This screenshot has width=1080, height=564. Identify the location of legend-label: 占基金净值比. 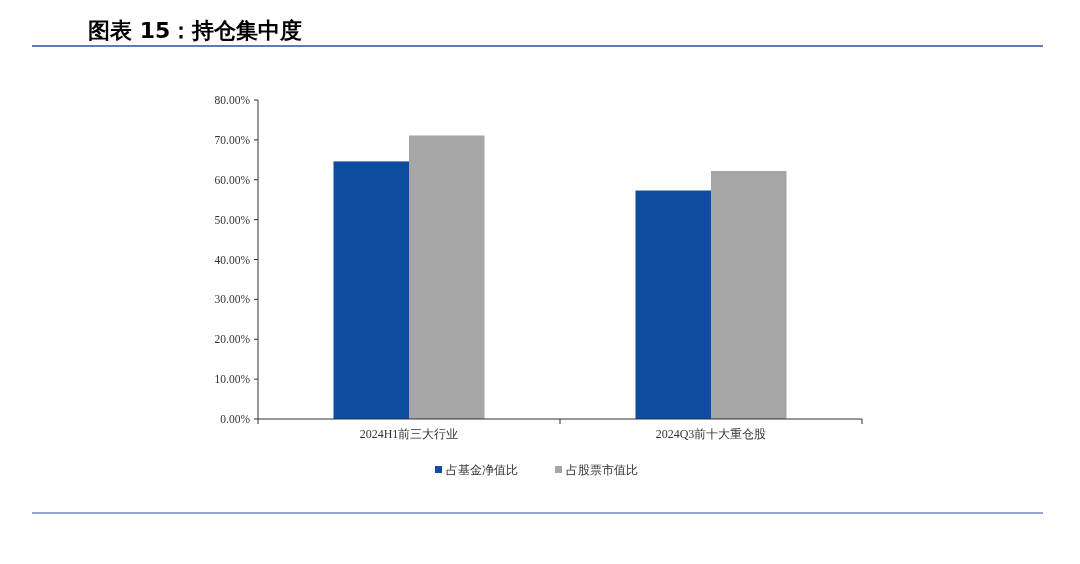
(482, 470).